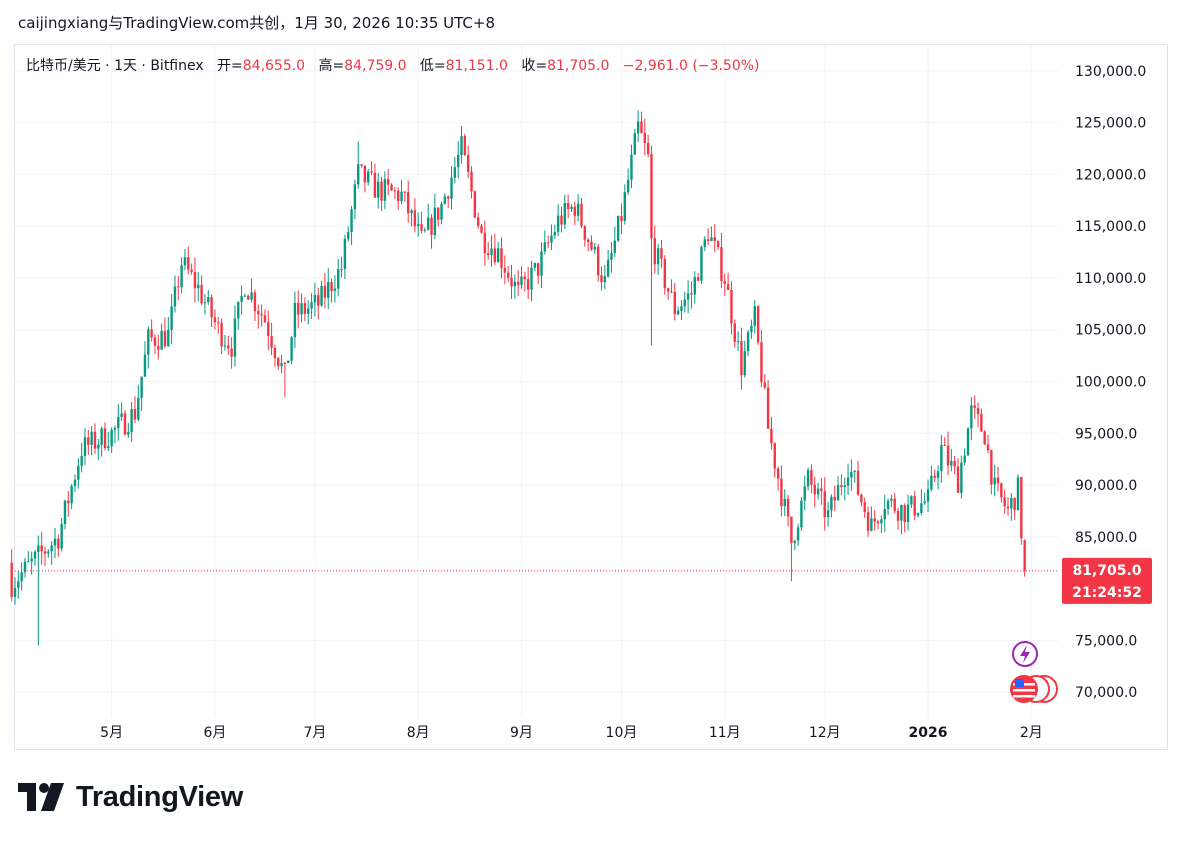  I want to click on tradingview-logo: TradingView, so click(130, 797).